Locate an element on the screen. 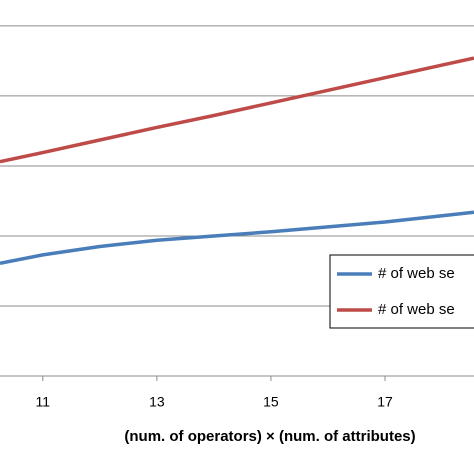 The image size is (474, 474). legend-box is located at coordinates (401, 291).